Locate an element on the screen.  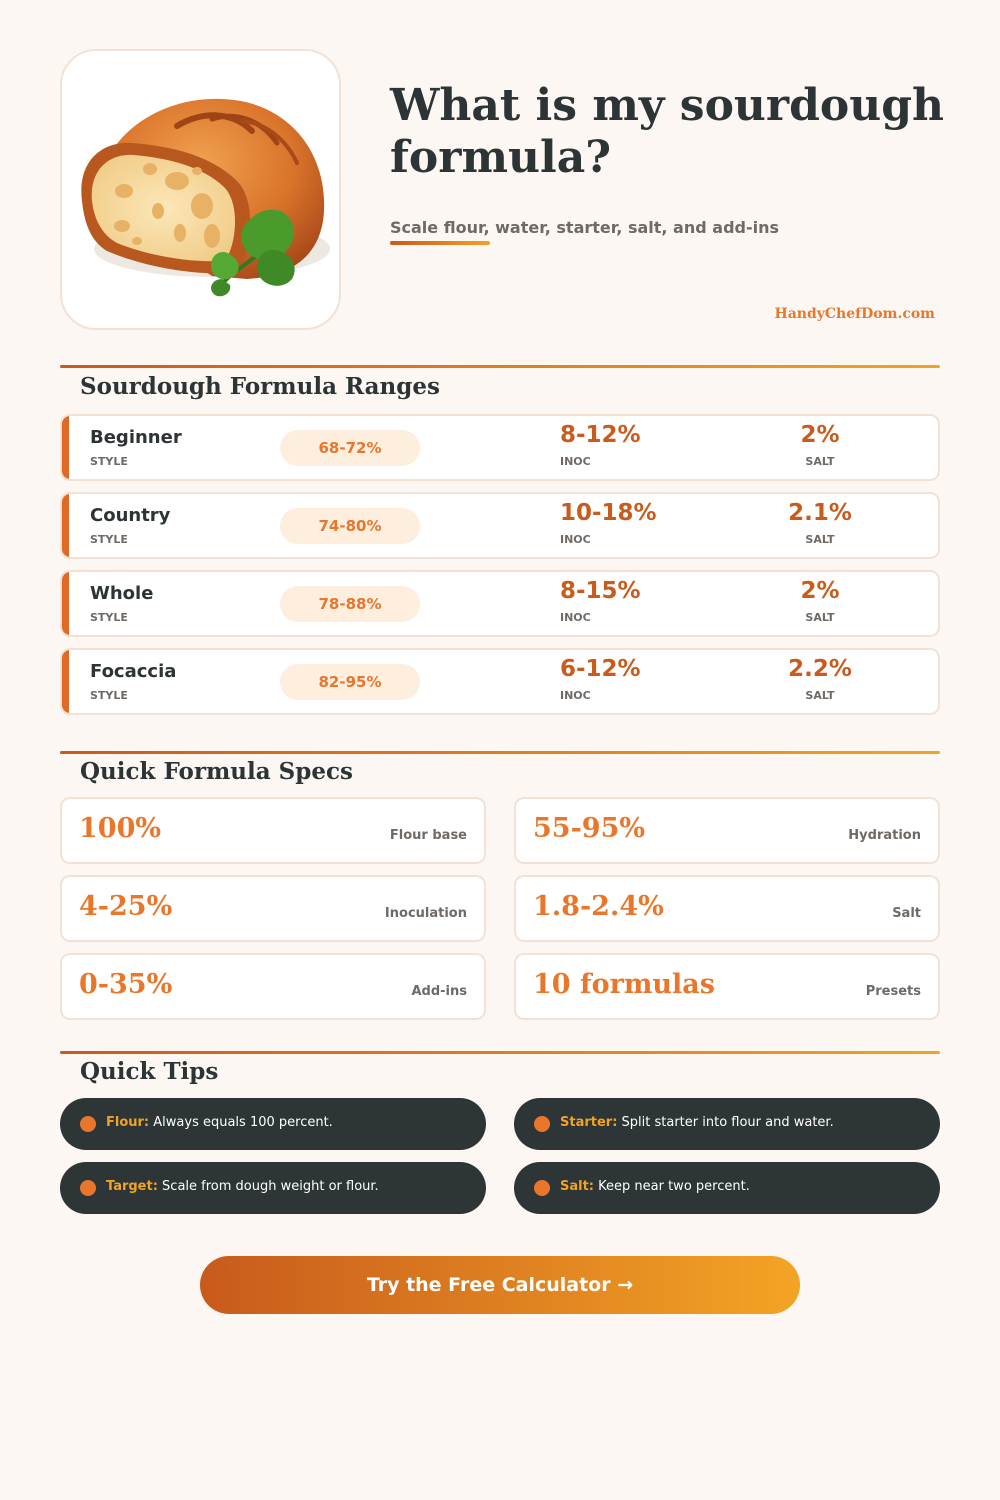
hydration-pill: 82-95% is located at coordinates (350, 682).